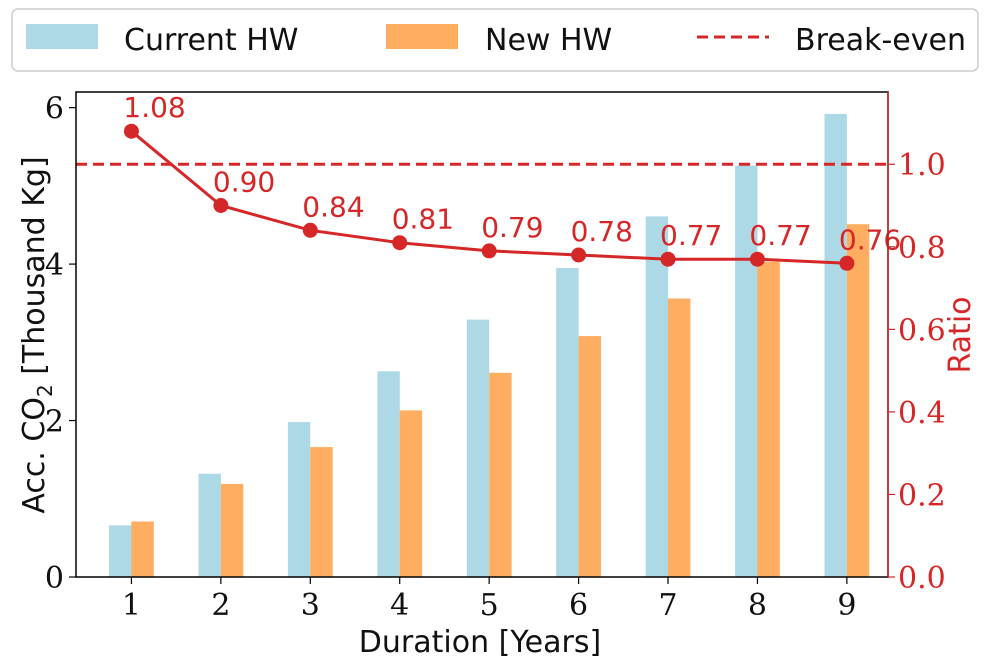 Image resolution: width=990 pixels, height=670 pixels. I want to click on legend-label-new-hw: New HW, so click(548, 40).